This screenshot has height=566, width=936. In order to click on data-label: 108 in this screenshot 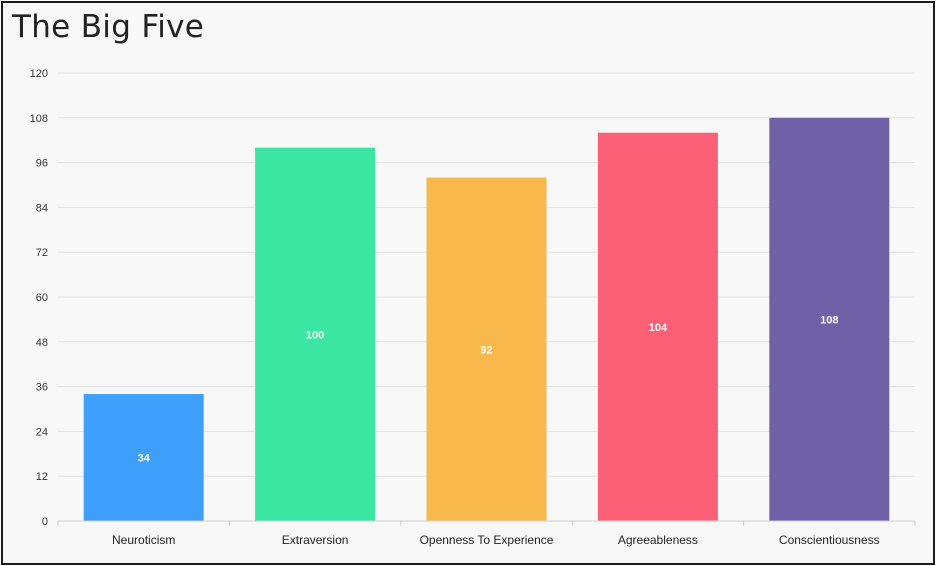, I will do `click(829, 320)`.